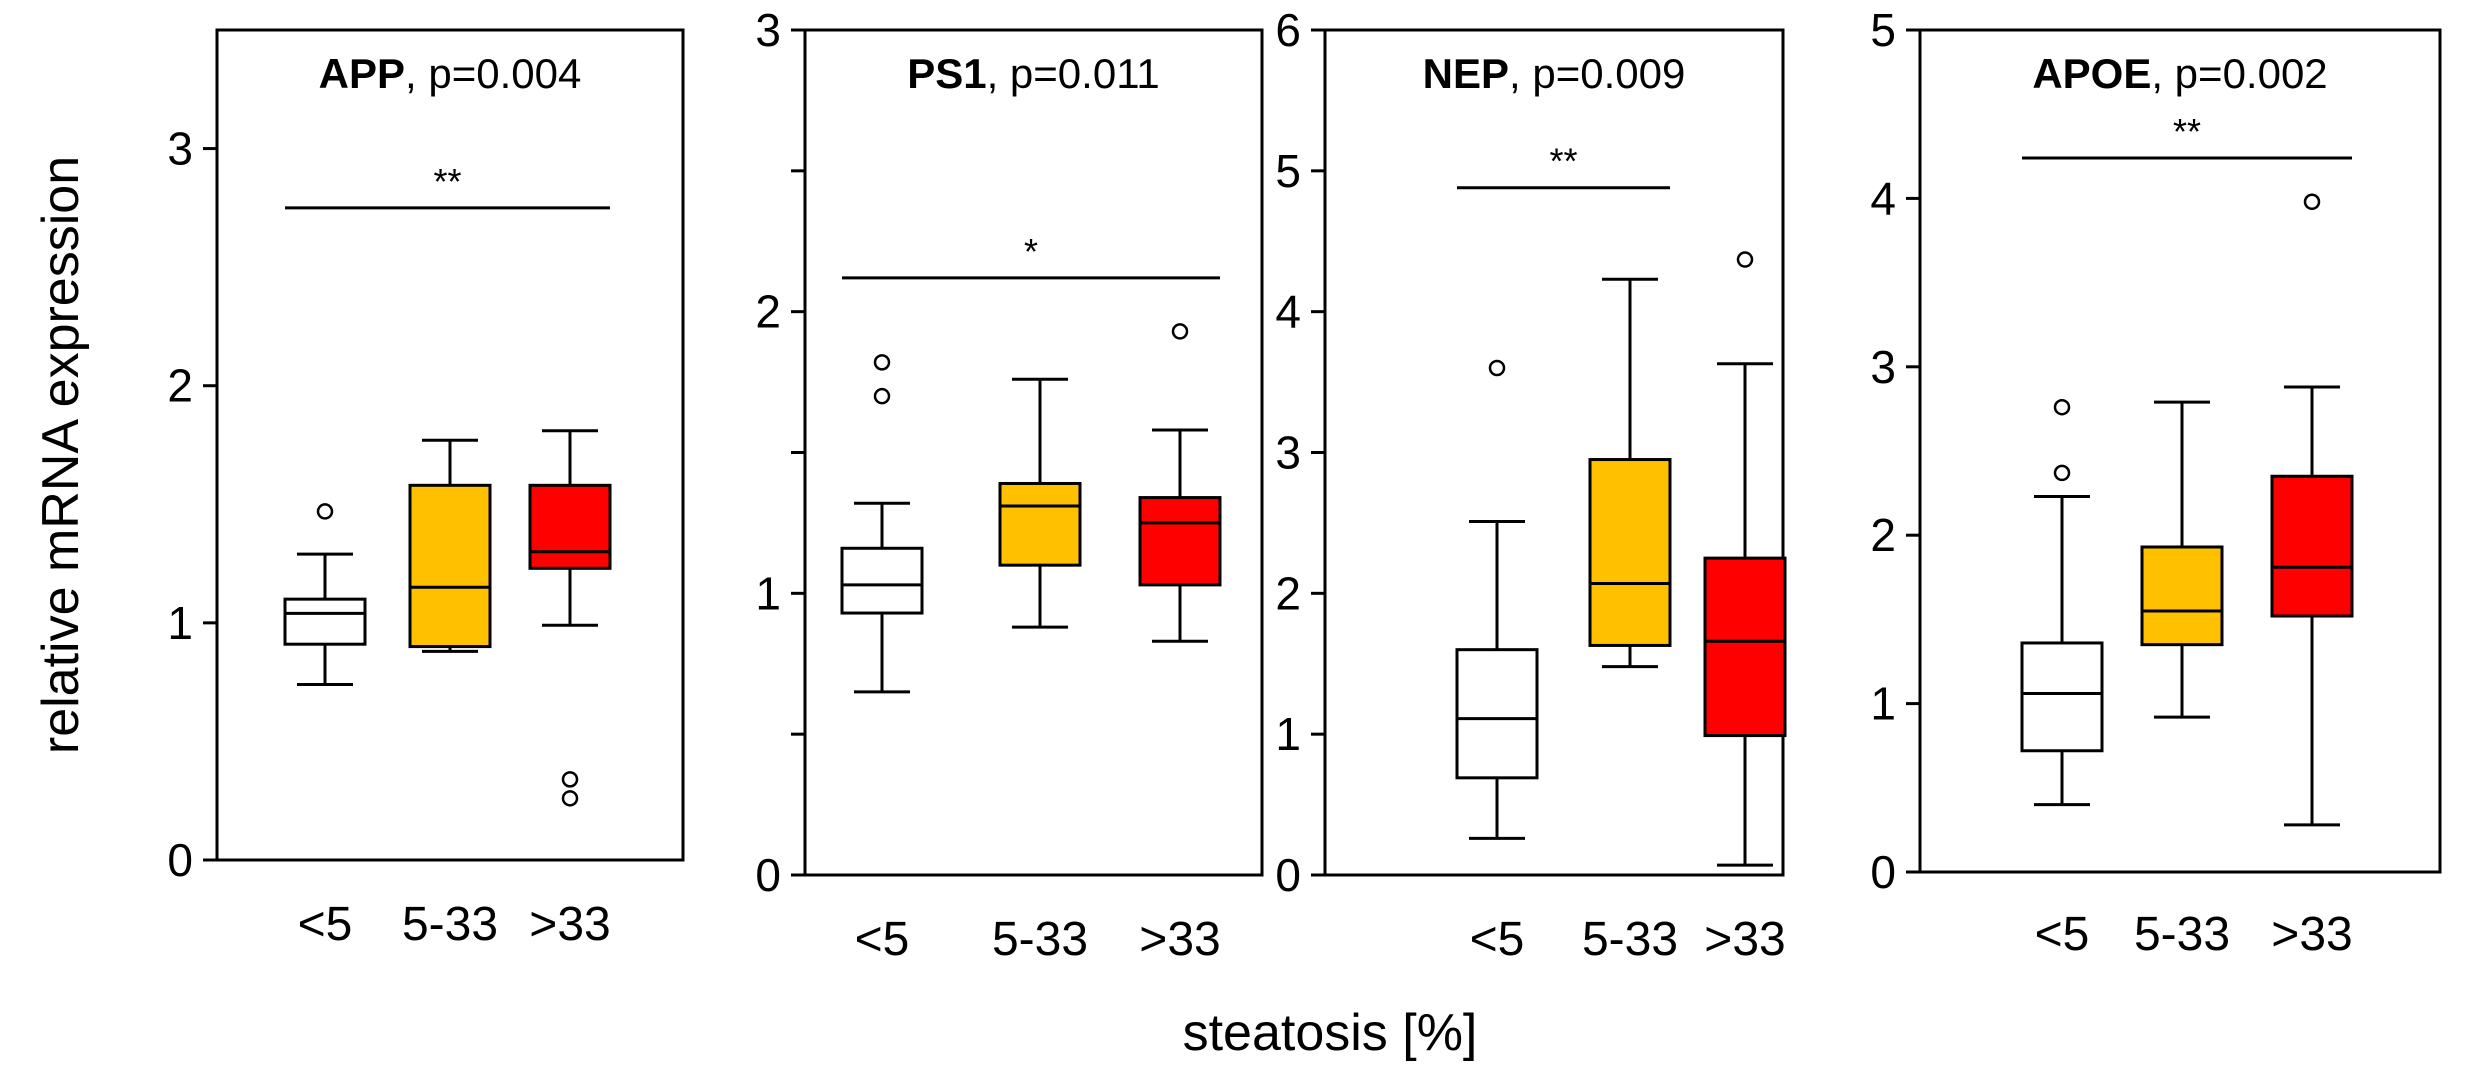 This screenshot has width=2473, height=1090. I want to click on panel-p-value: , p=0.011, so click(1073, 73).